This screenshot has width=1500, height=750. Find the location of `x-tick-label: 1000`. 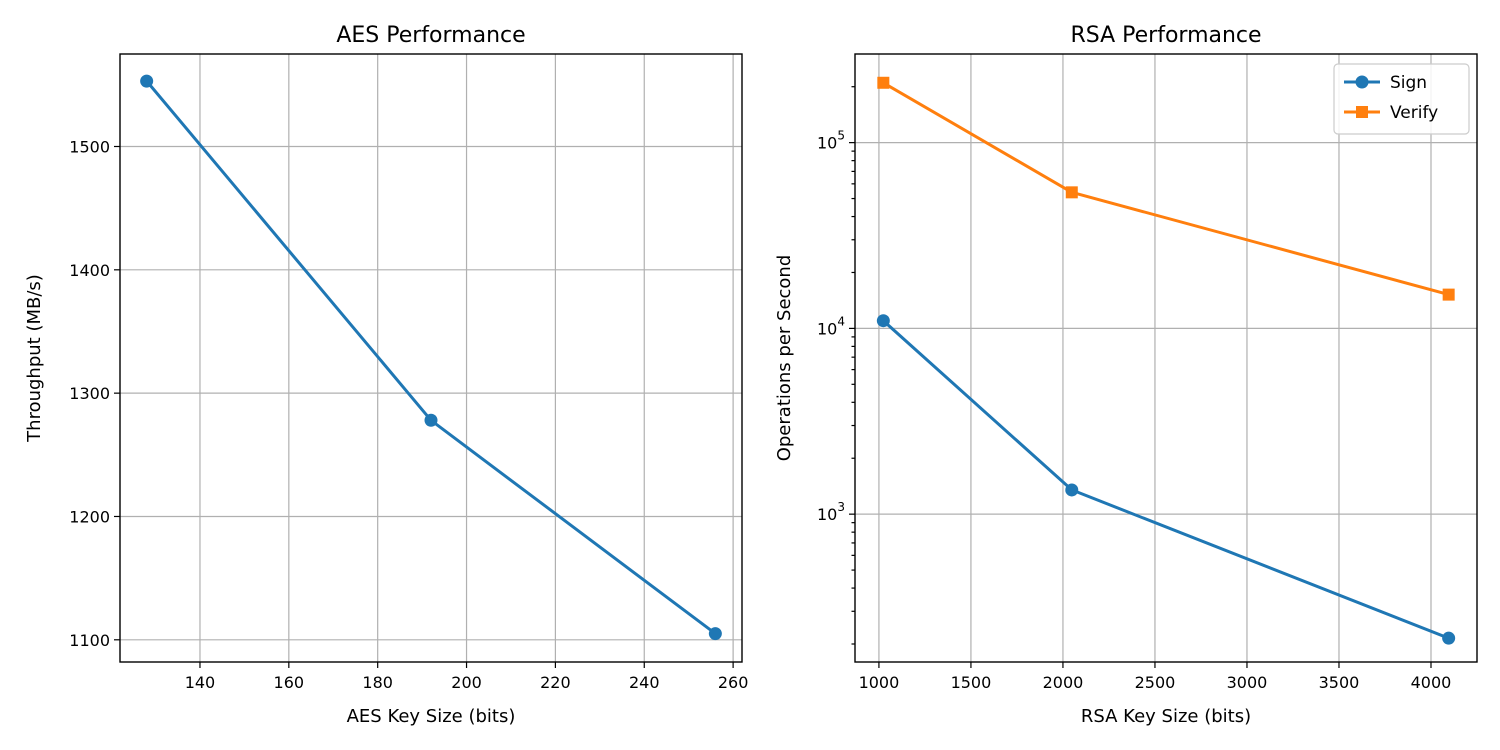

x-tick-label: 1000 is located at coordinates (879, 682).